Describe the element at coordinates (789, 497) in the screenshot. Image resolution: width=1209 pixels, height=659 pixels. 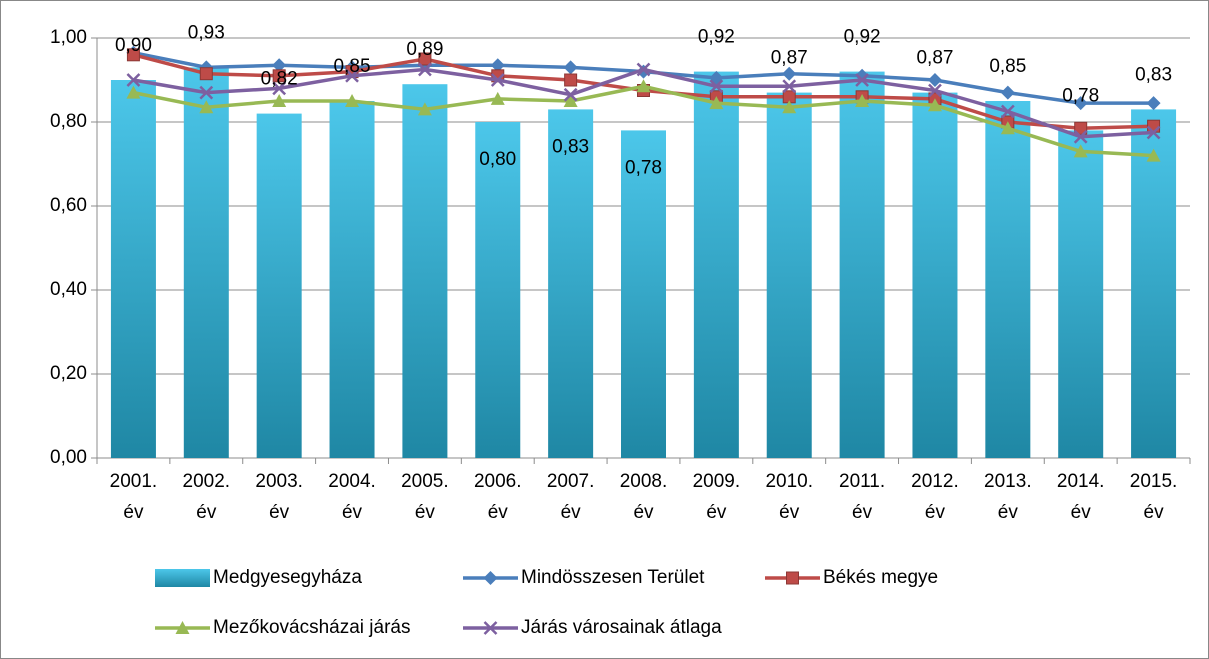
I see `x-tick-label: 2010. év` at that location.